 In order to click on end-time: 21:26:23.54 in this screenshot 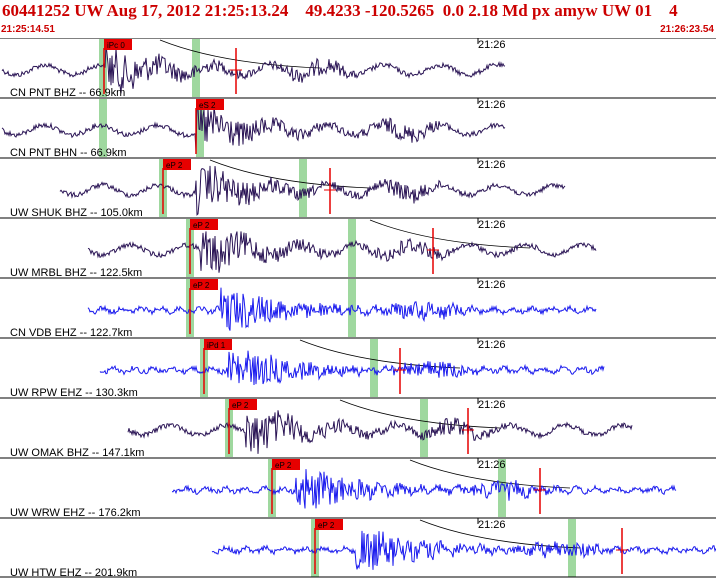, I will do `click(687, 29)`.